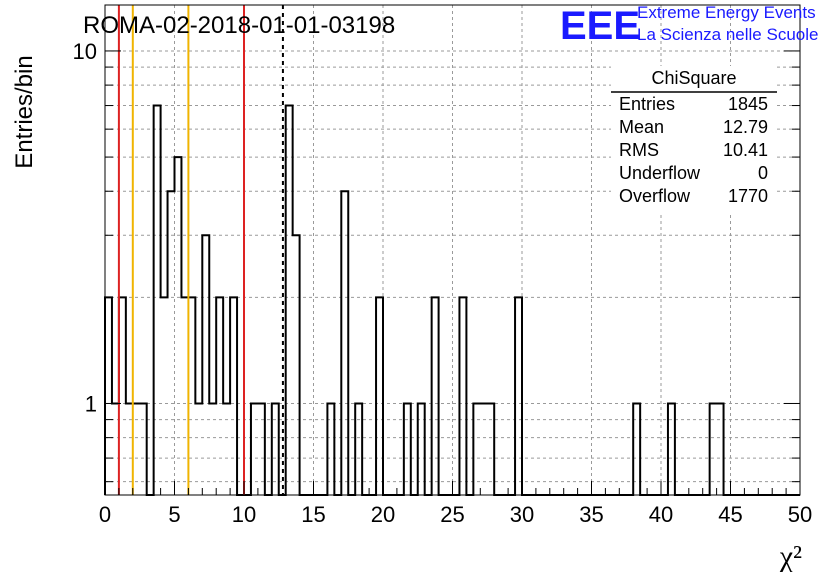 Image resolution: width=836 pixels, height=572 pixels. What do you see at coordinates (790, 556) in the screenshot?
I see `x-axis-label: χ²` at bounding box center [790, 556].